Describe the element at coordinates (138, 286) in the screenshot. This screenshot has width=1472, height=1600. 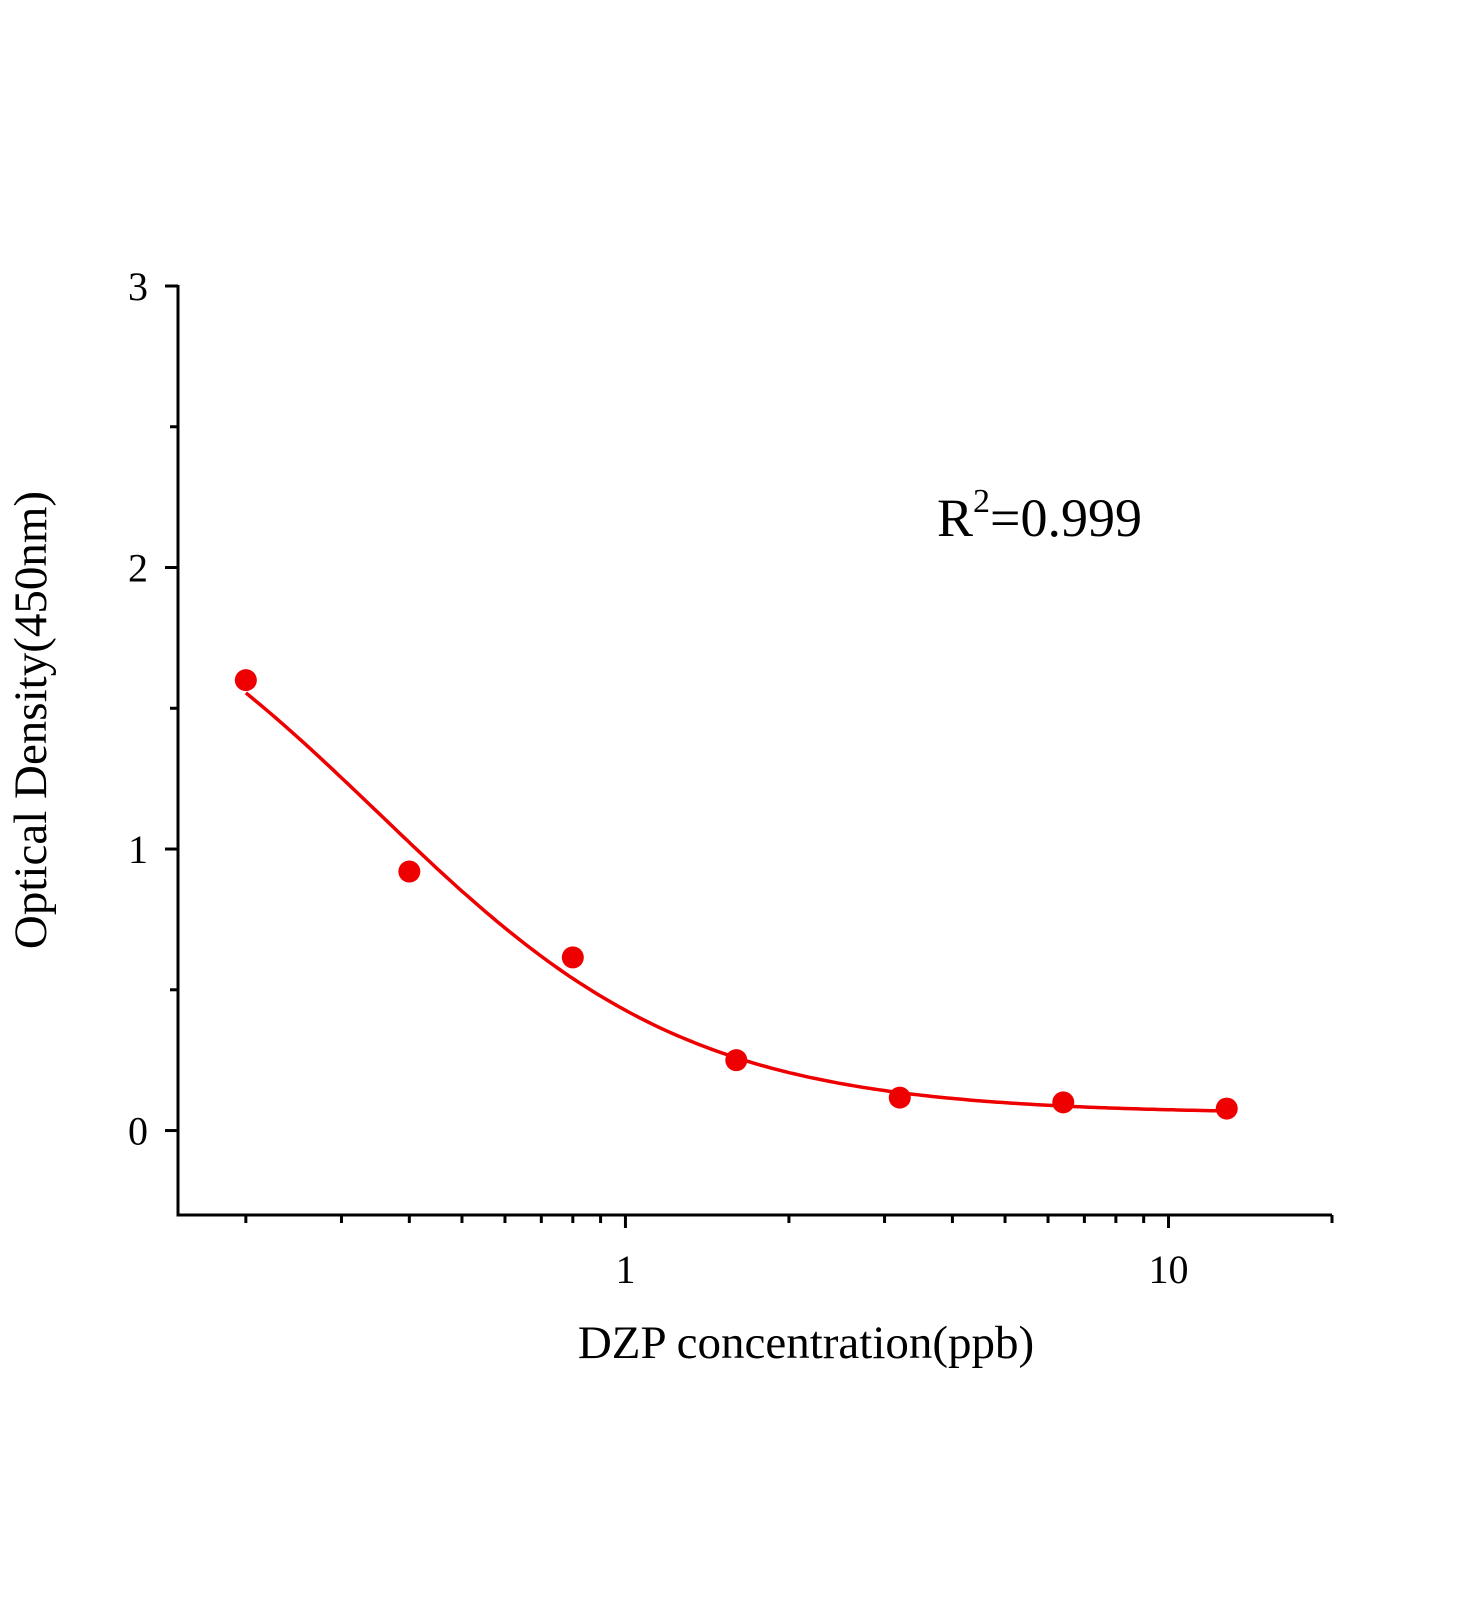
I see `y-tick-label: 3` at that location.